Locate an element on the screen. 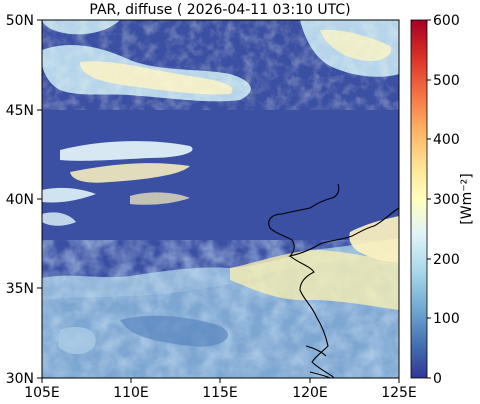 This screenshot has width=480, height=404. colorbar-tick-label: 400 is located at coordinates (446, 140).